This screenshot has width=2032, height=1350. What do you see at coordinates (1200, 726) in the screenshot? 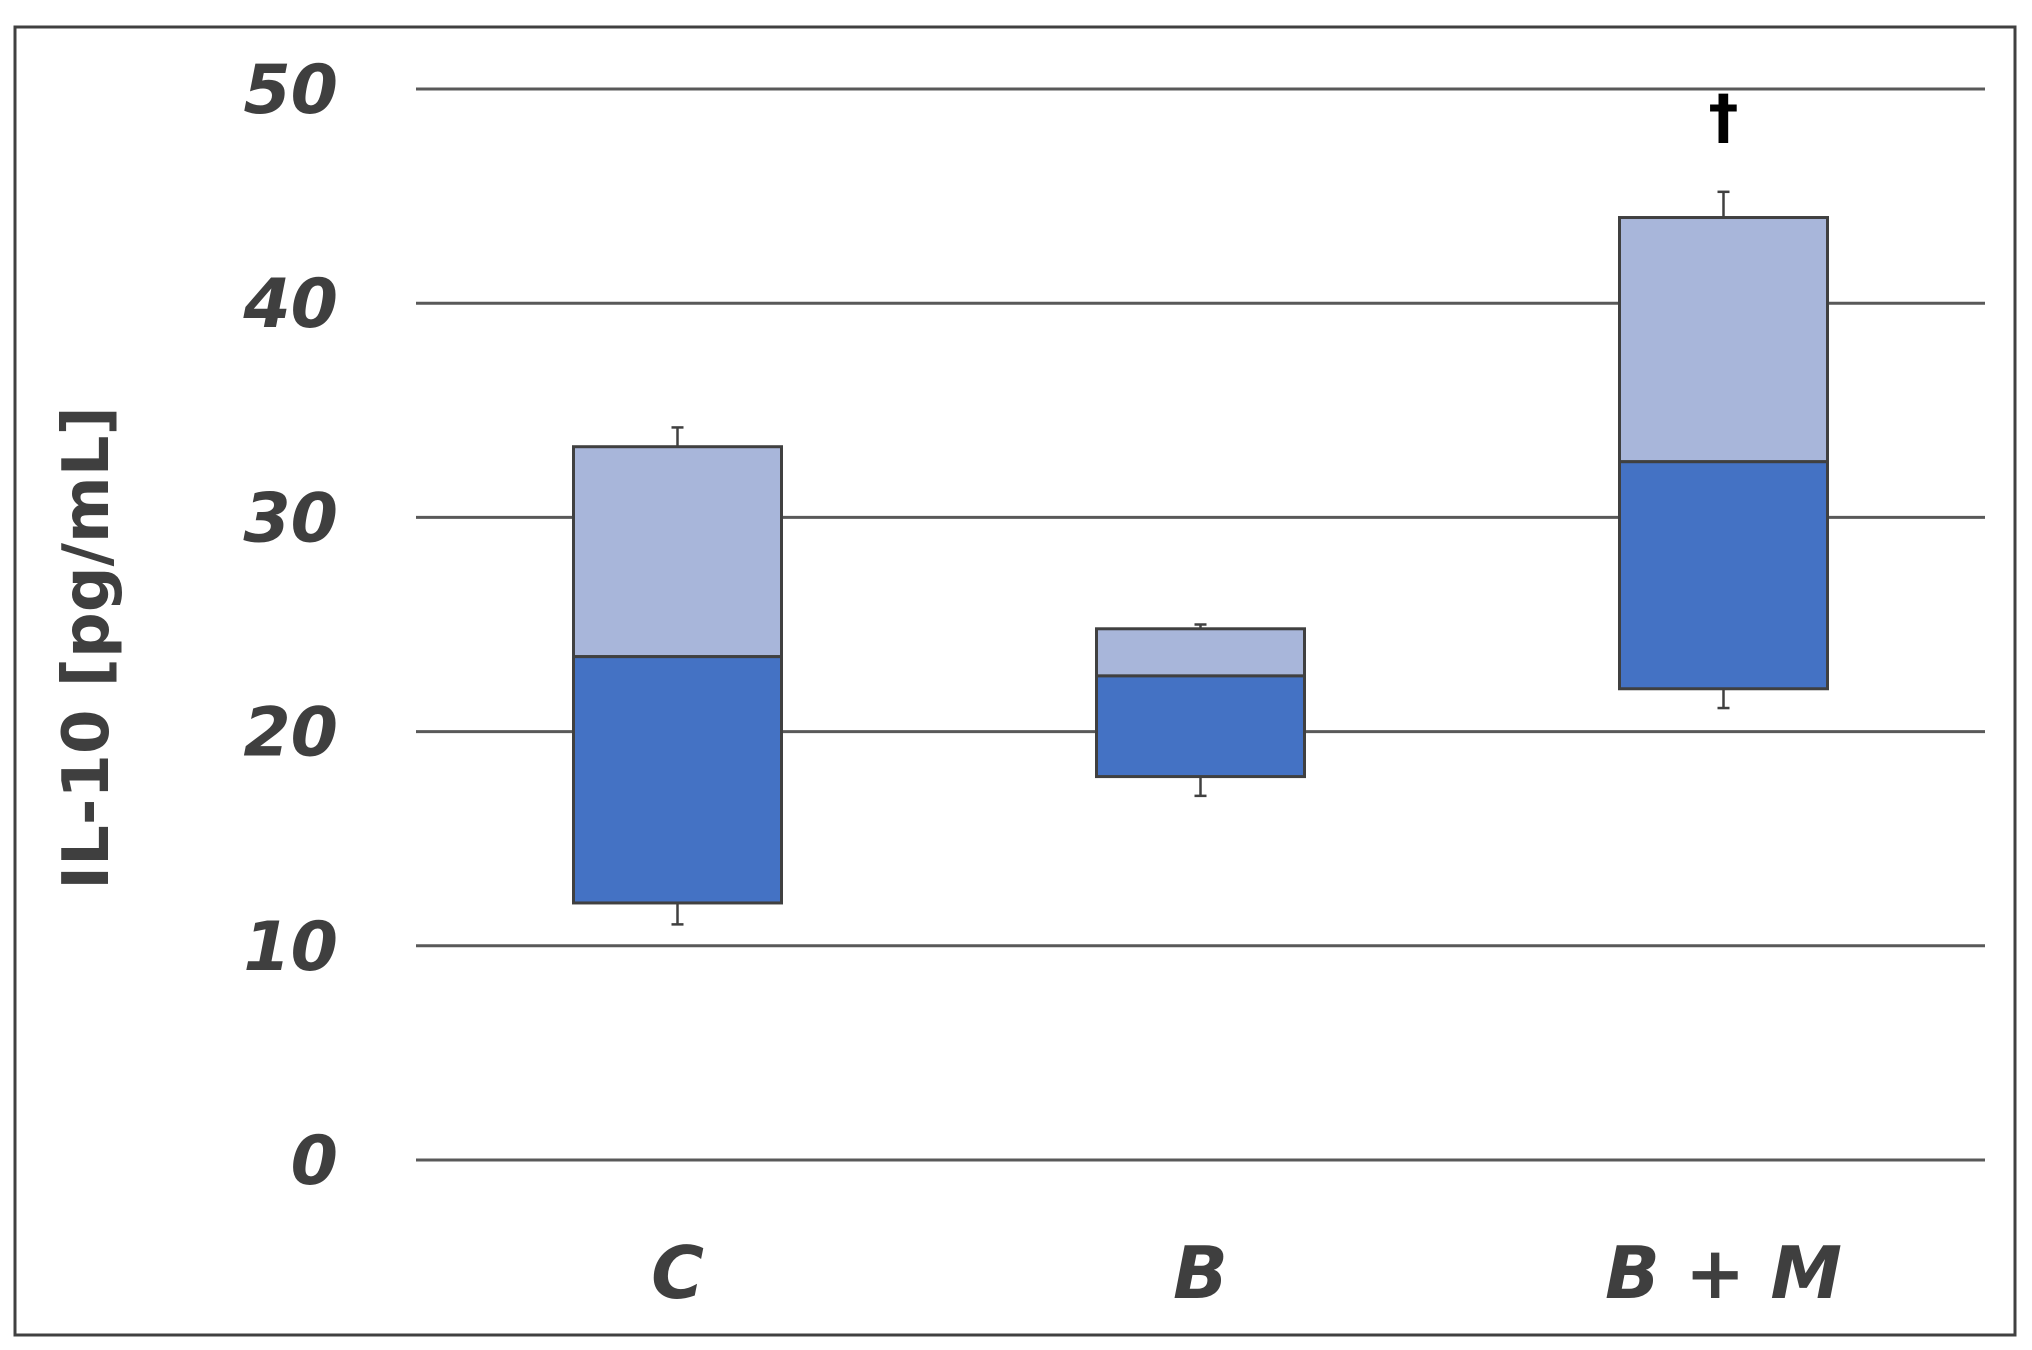
I see `box-lower-b` at bounding box center [1200, 726].